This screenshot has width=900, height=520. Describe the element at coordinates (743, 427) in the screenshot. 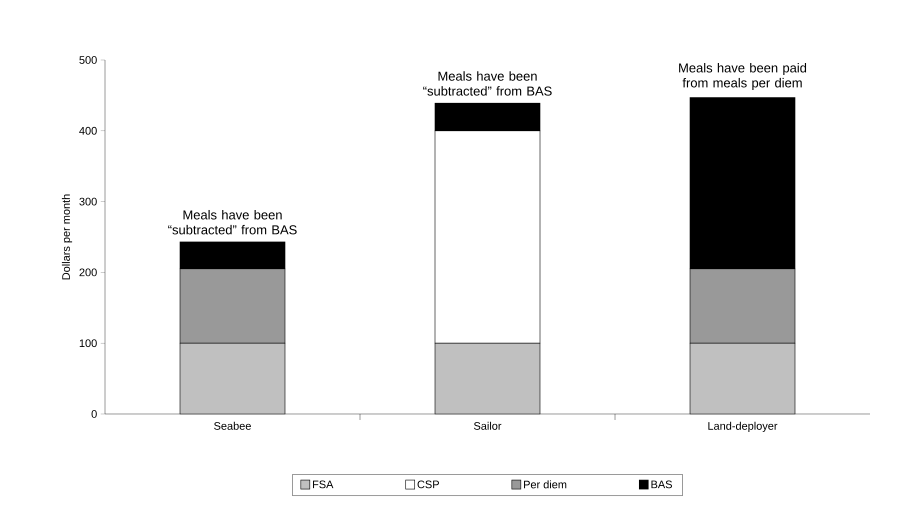

I see `x-tick-label: Land-deployer` at that location.